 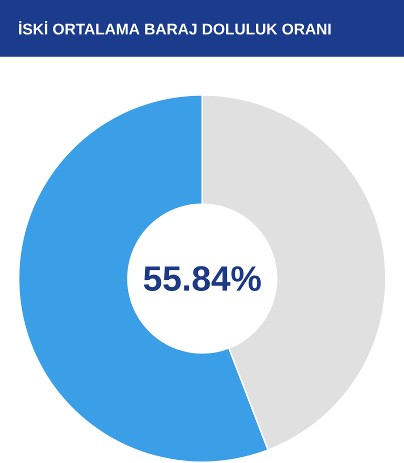 I want to click on text: 55.84%, so click(x=202, y=278).